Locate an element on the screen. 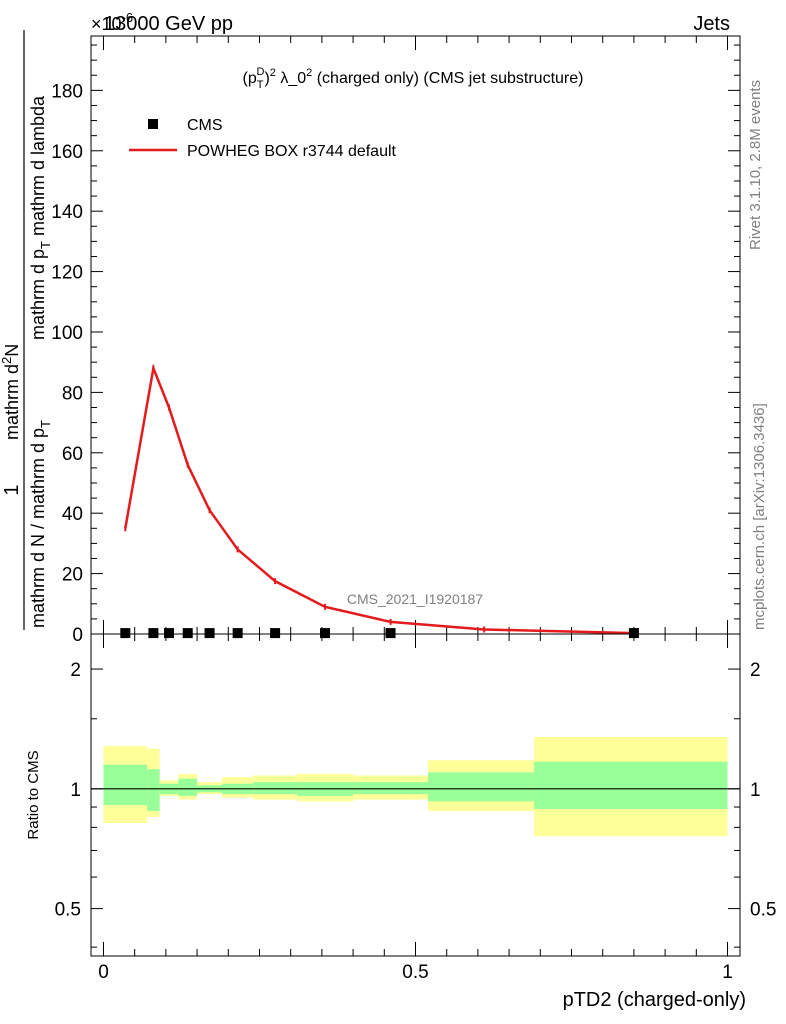 Image resolution: width=786 pixels, height=1024 pixels. main-y-tick-label: 0 is located at coordinates (77, 635).